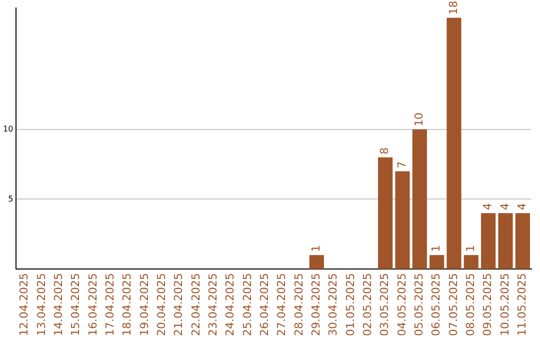  I want to click on x-tick-label: 14.04.2025, so click(58, 304).